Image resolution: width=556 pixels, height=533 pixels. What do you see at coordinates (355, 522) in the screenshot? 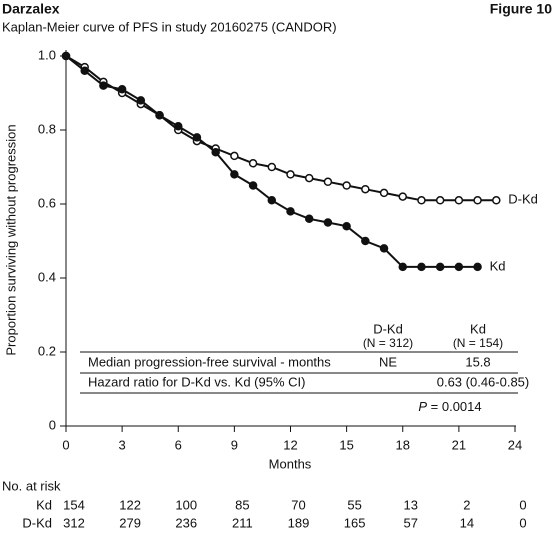
I see `risk-count: 165` at bounding box center [355, 522].